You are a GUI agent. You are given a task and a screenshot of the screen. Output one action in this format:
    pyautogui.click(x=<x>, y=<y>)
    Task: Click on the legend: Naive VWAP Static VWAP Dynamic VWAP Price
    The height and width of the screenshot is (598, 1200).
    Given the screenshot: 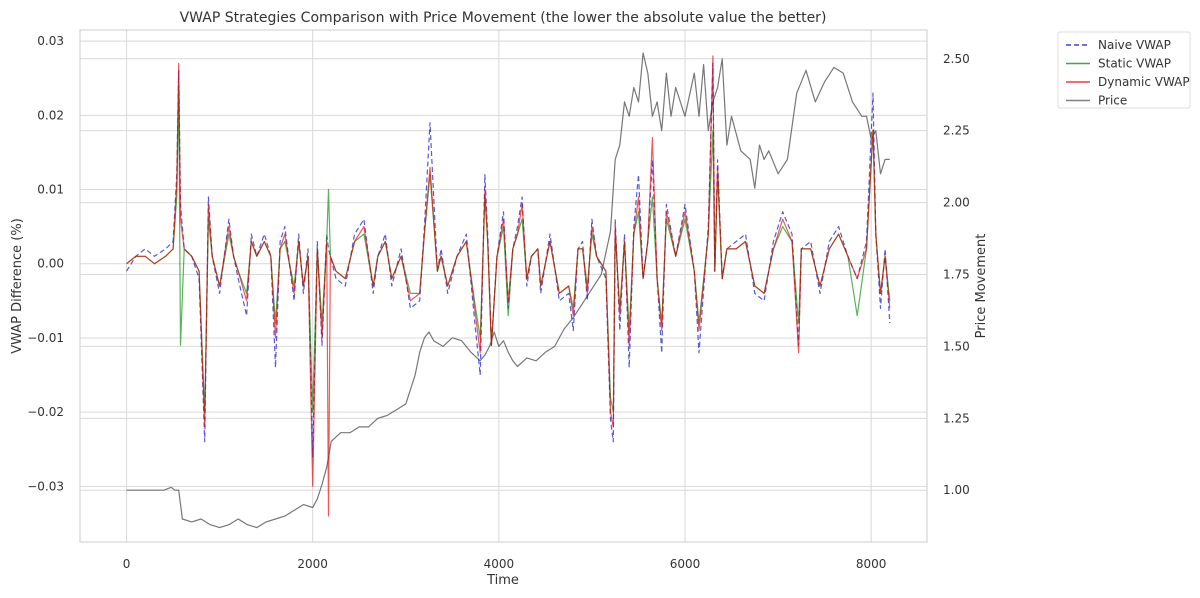 What is the action you would take?
    pyautogui.click(x=1124, y=70)
    